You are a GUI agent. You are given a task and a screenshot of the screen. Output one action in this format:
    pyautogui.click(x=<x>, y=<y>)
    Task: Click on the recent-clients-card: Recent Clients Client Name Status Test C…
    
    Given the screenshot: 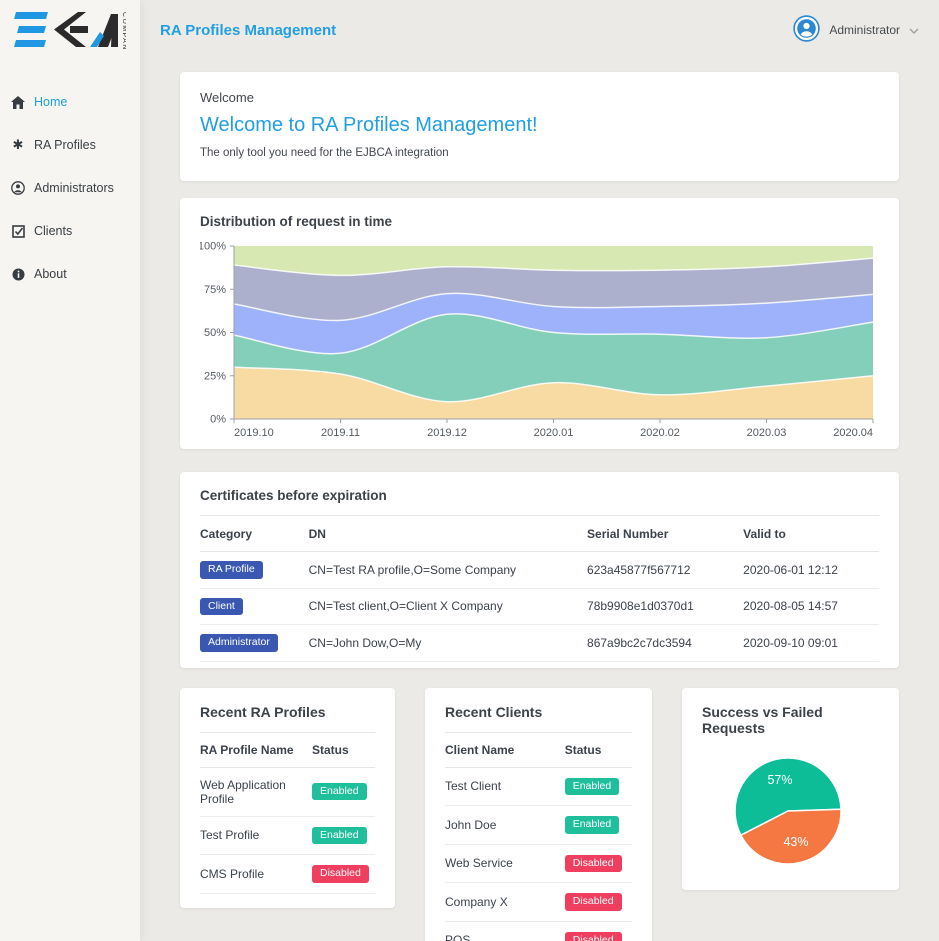 What is the action you would take?
    pyautogui.click(x=538, y=814)
    